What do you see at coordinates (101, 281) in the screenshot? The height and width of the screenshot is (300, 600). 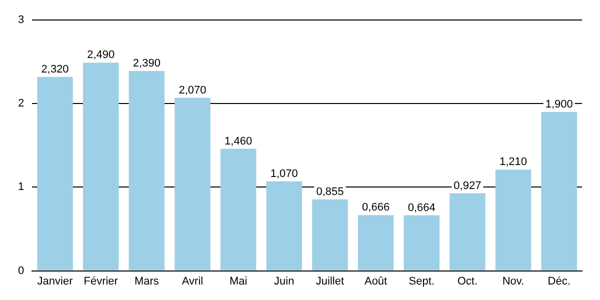 I see `x-tick-label: Février` at bounding box center [101, 281].